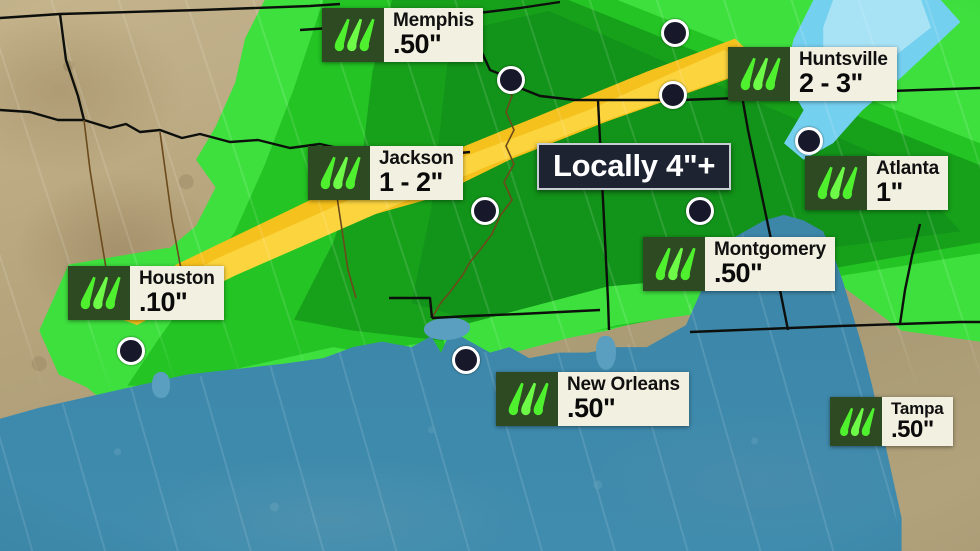 This screenshot has width=980, height=551. I want to click on callout-text: Memphis .50", so click(433, 35).